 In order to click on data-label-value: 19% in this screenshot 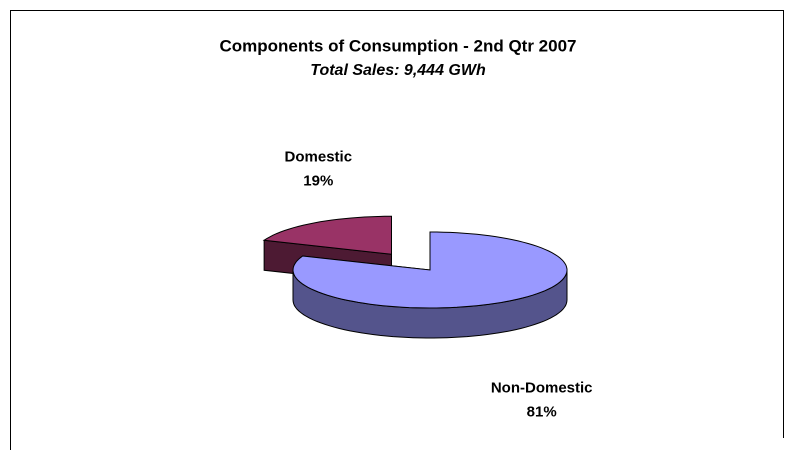, I will do `click(318, 181)`.